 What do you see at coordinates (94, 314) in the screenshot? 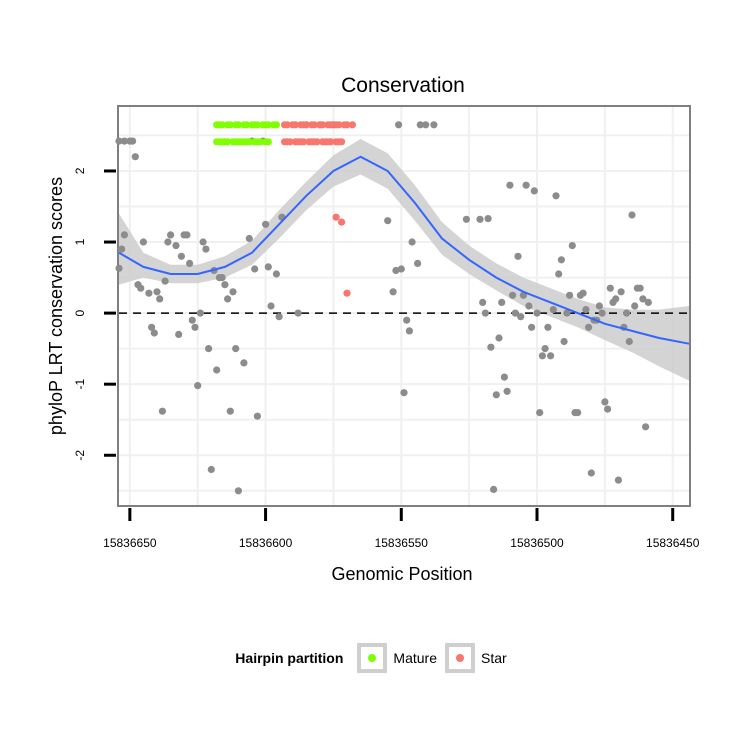
I see `y-axis: -2 -1 0 1 2` at bounding box center [94, 314].